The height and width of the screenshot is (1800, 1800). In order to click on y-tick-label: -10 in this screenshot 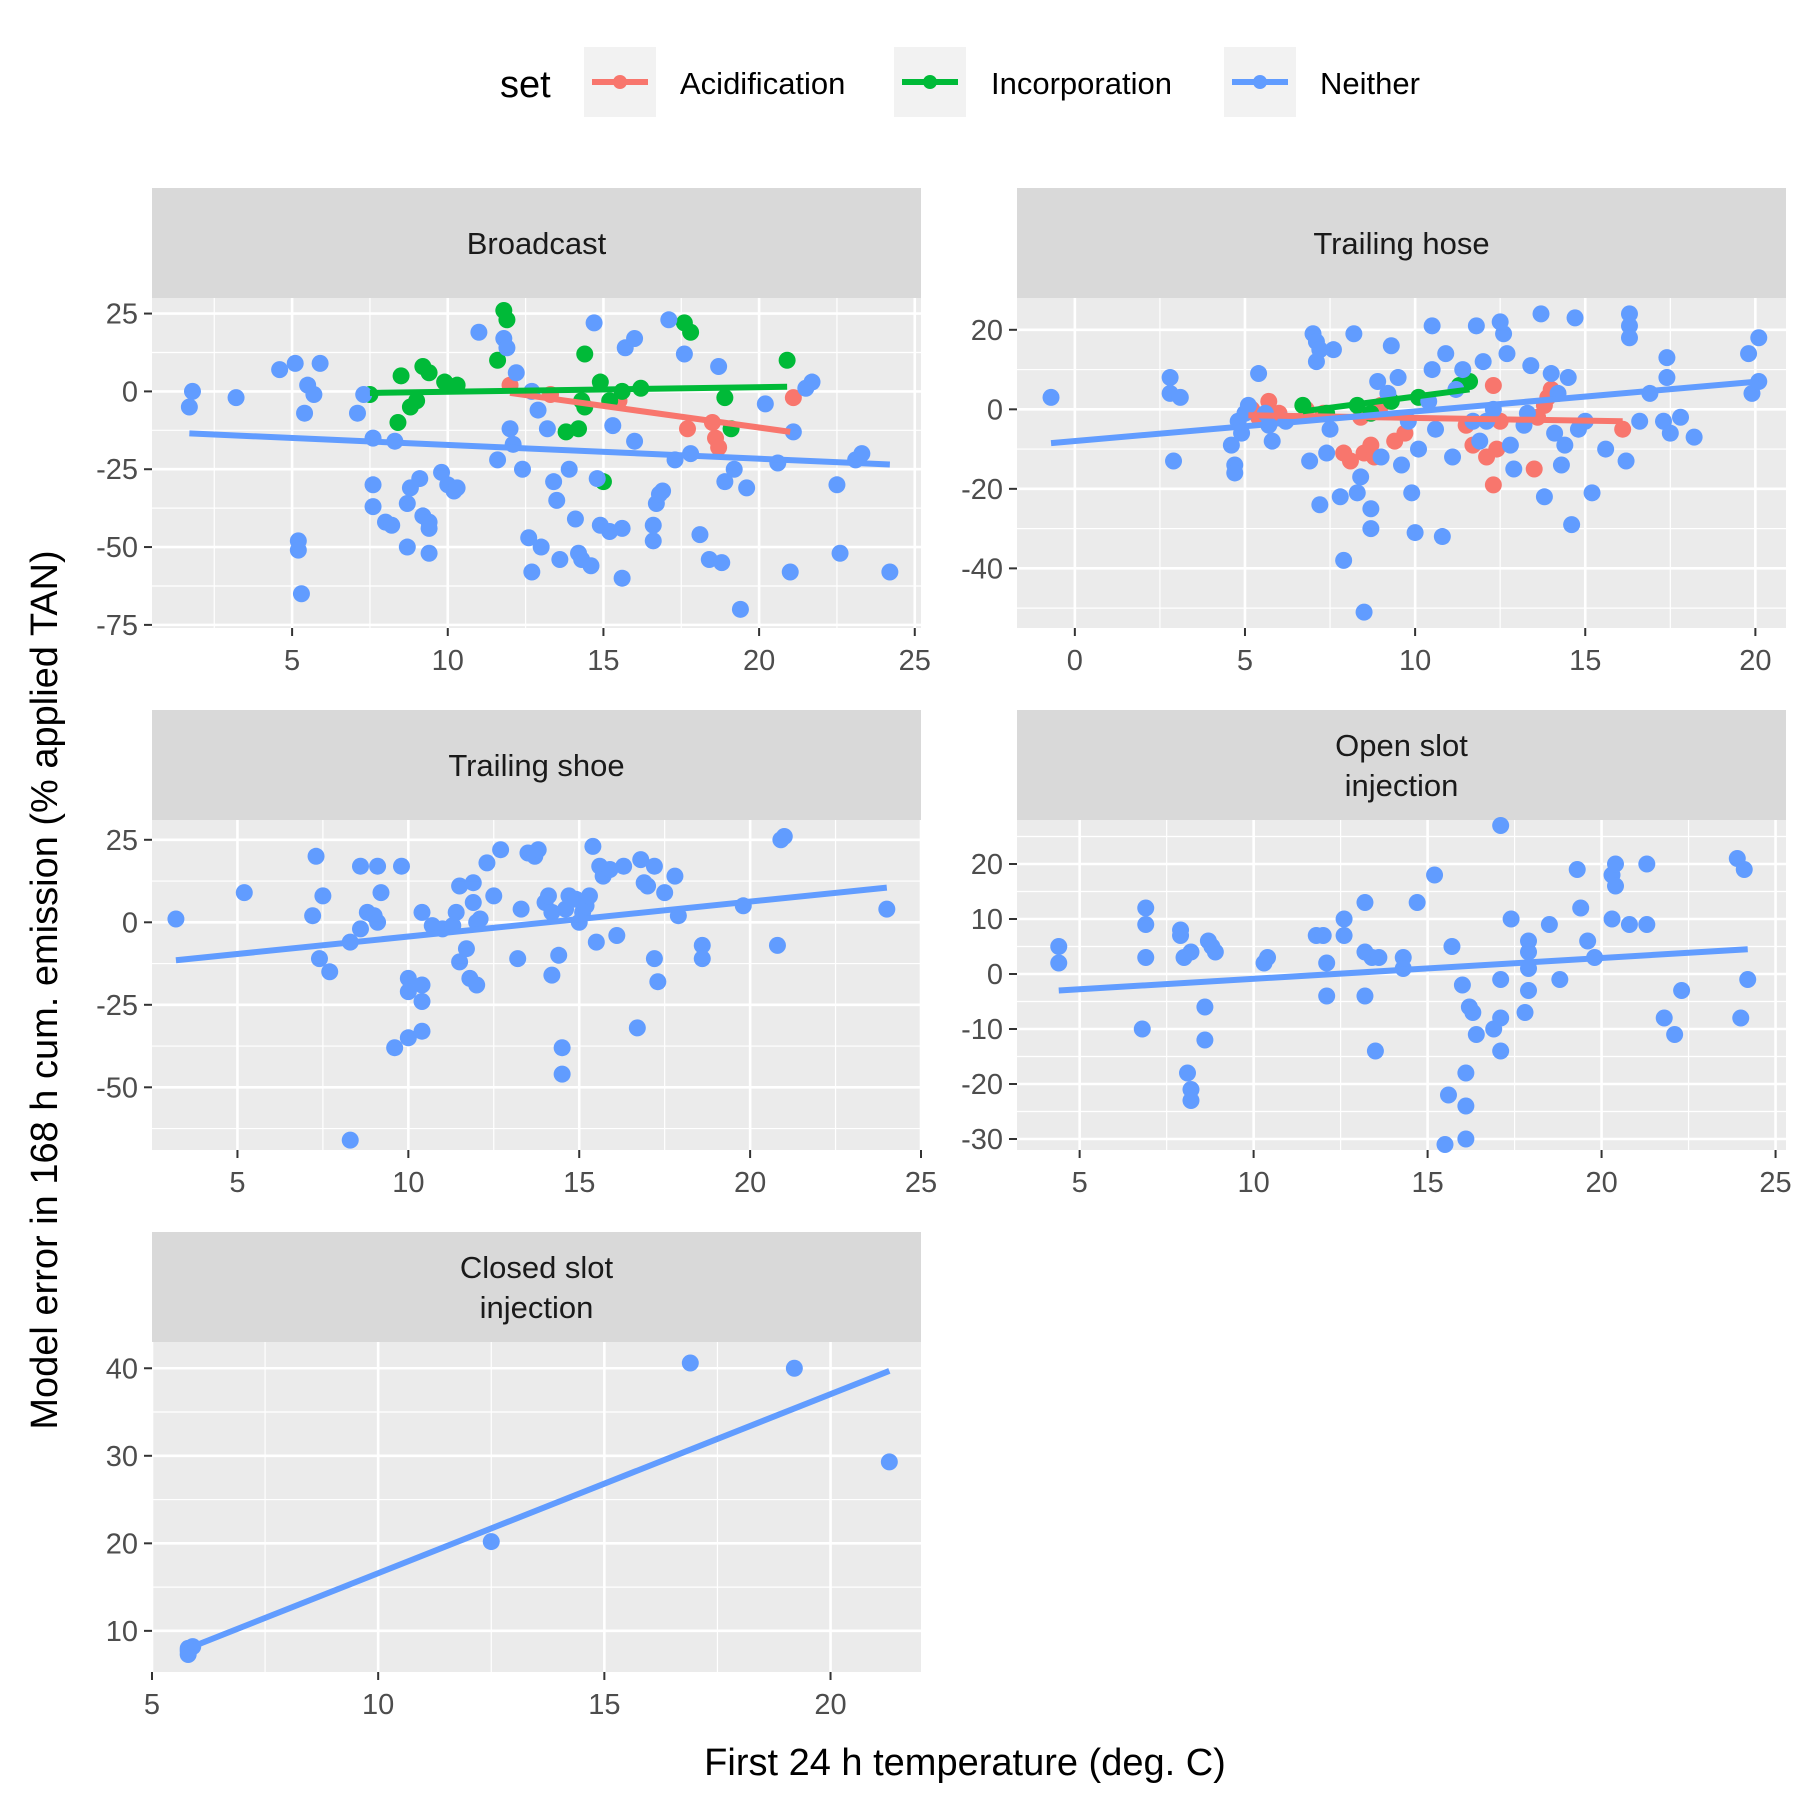, I will do `click(982, 1030)`.